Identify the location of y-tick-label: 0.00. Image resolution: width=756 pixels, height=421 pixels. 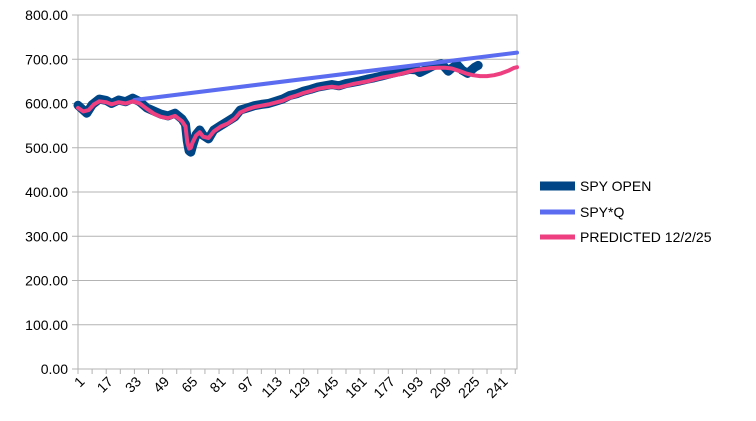
(54, 369).